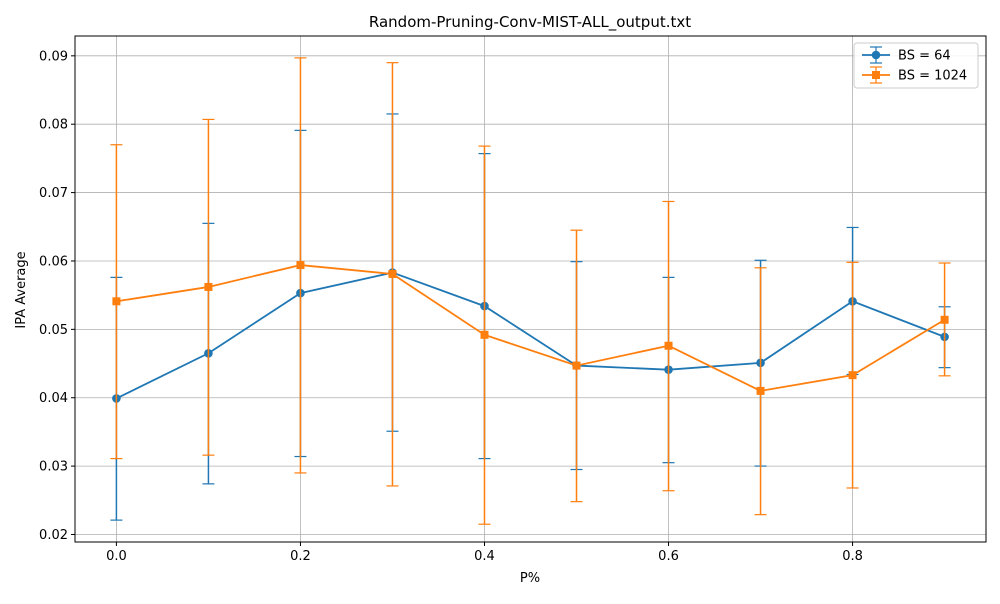  I want to click on y-tick-label: 0.08, so click(53, 125).